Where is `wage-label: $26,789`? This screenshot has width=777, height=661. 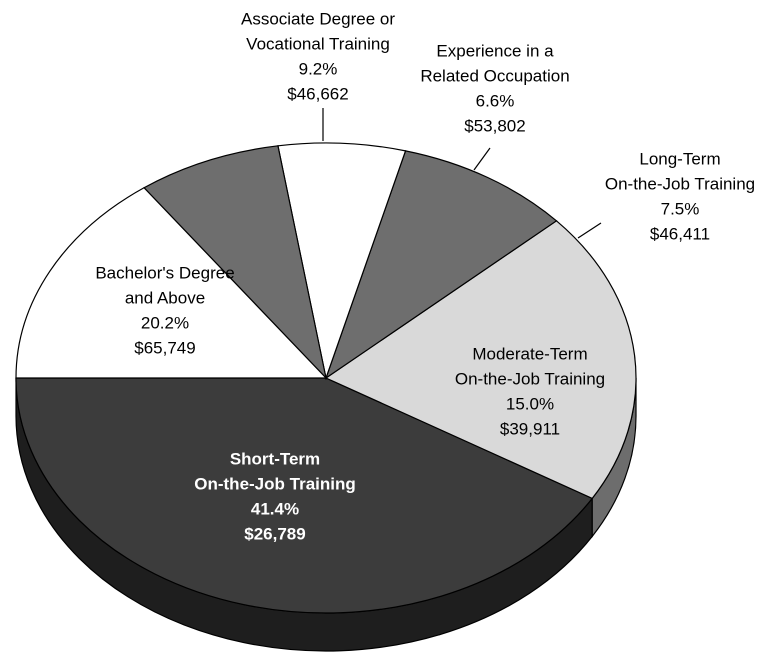 wage-label: $26,789 is located at coordinates (274, 533).